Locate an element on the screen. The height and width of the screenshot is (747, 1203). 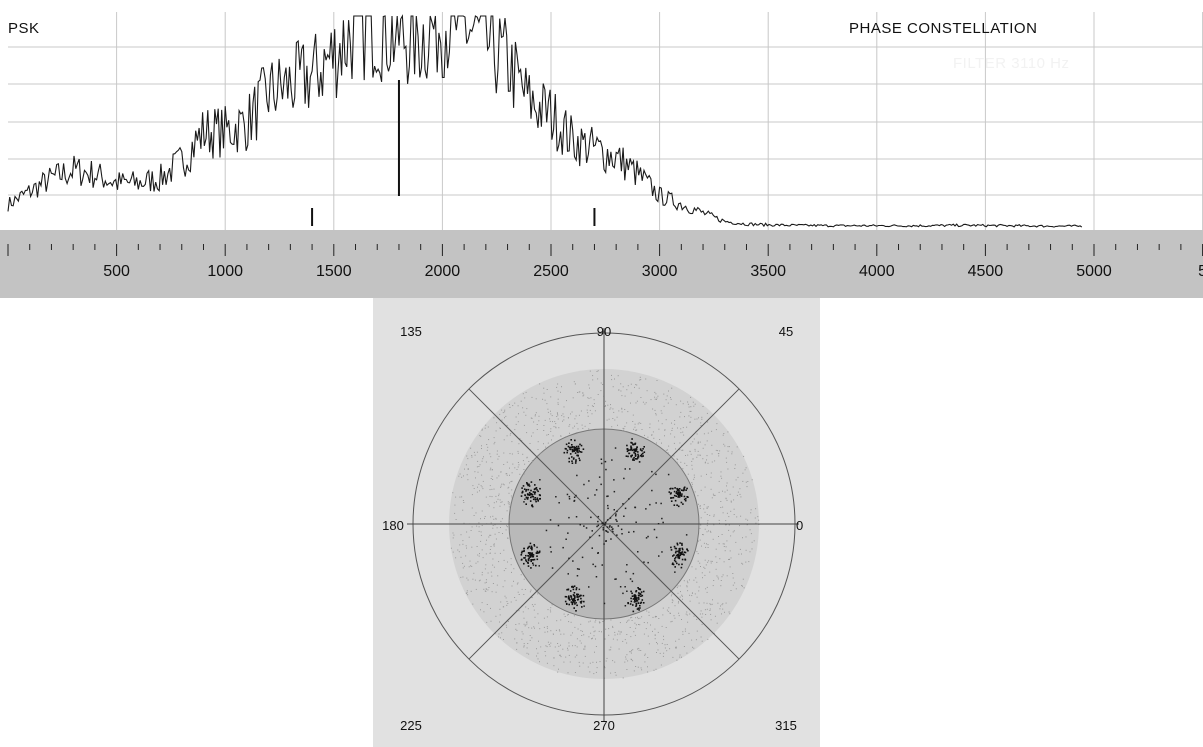
angle-label: 270 is located at coordinates (604, 725).